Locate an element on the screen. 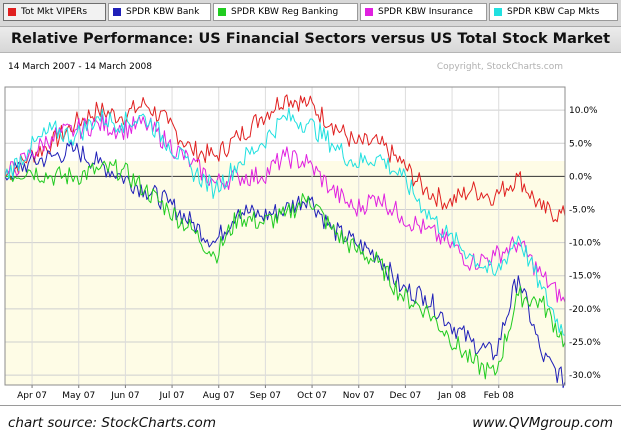 The image size is (621, 441). x-tick-label: Nov 07 is located at coordinates (359, 396).